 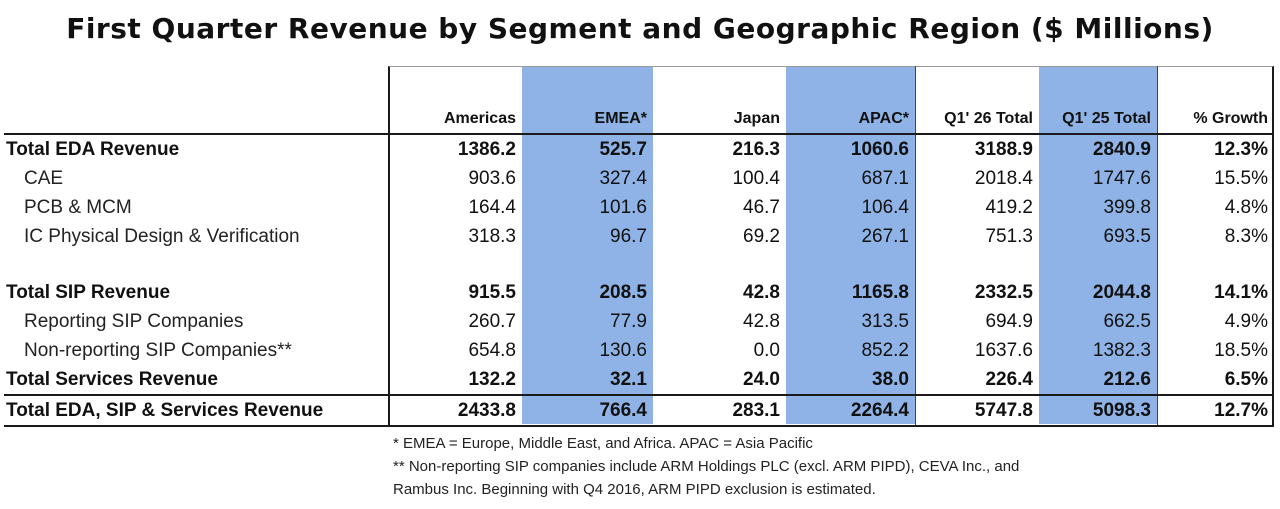 I want to click on cell: 267.1, so click(x=885, y=236).